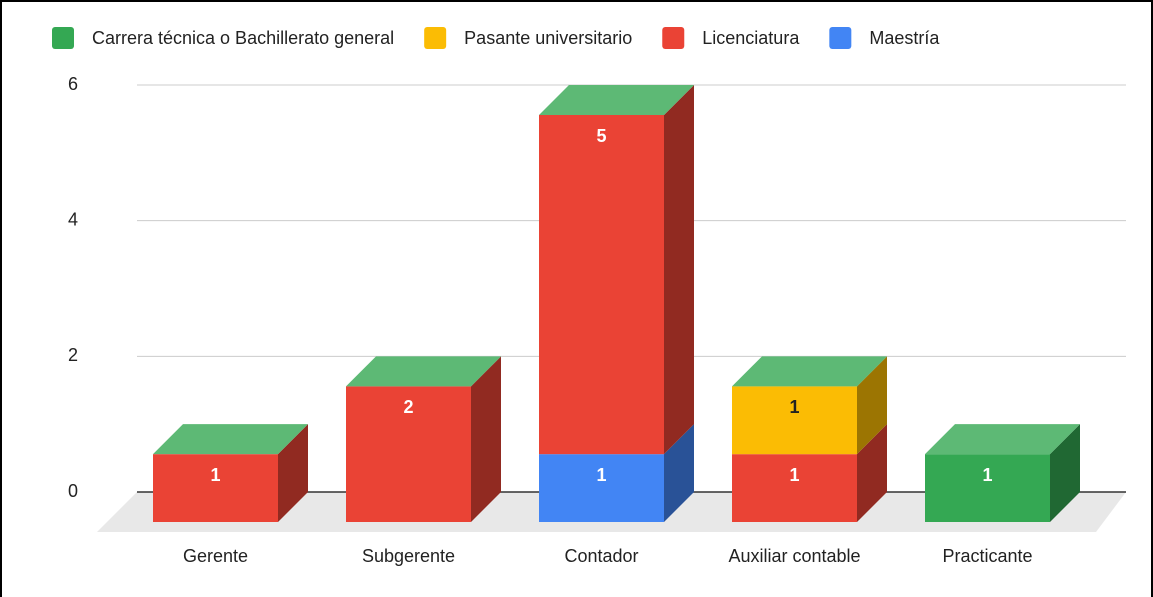 This screenshot has height=597, width=1153. Describe the element at coordinates (73, 491) in the screenshot. I see `y-tick-label: 0` at that location.